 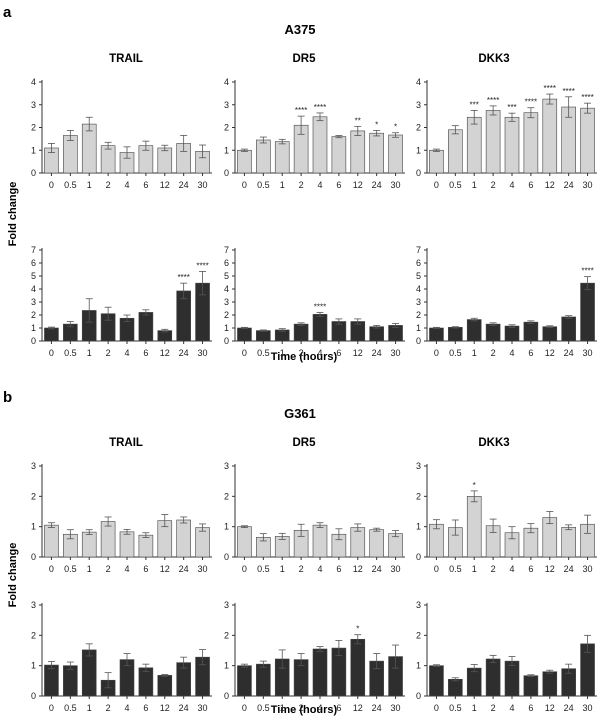 What do you see at coordinates (418, 250) in the screenshot?
I see `chart-a-dkk3-bottom-y-tick-label: 7` at bounding box center [418, 250].